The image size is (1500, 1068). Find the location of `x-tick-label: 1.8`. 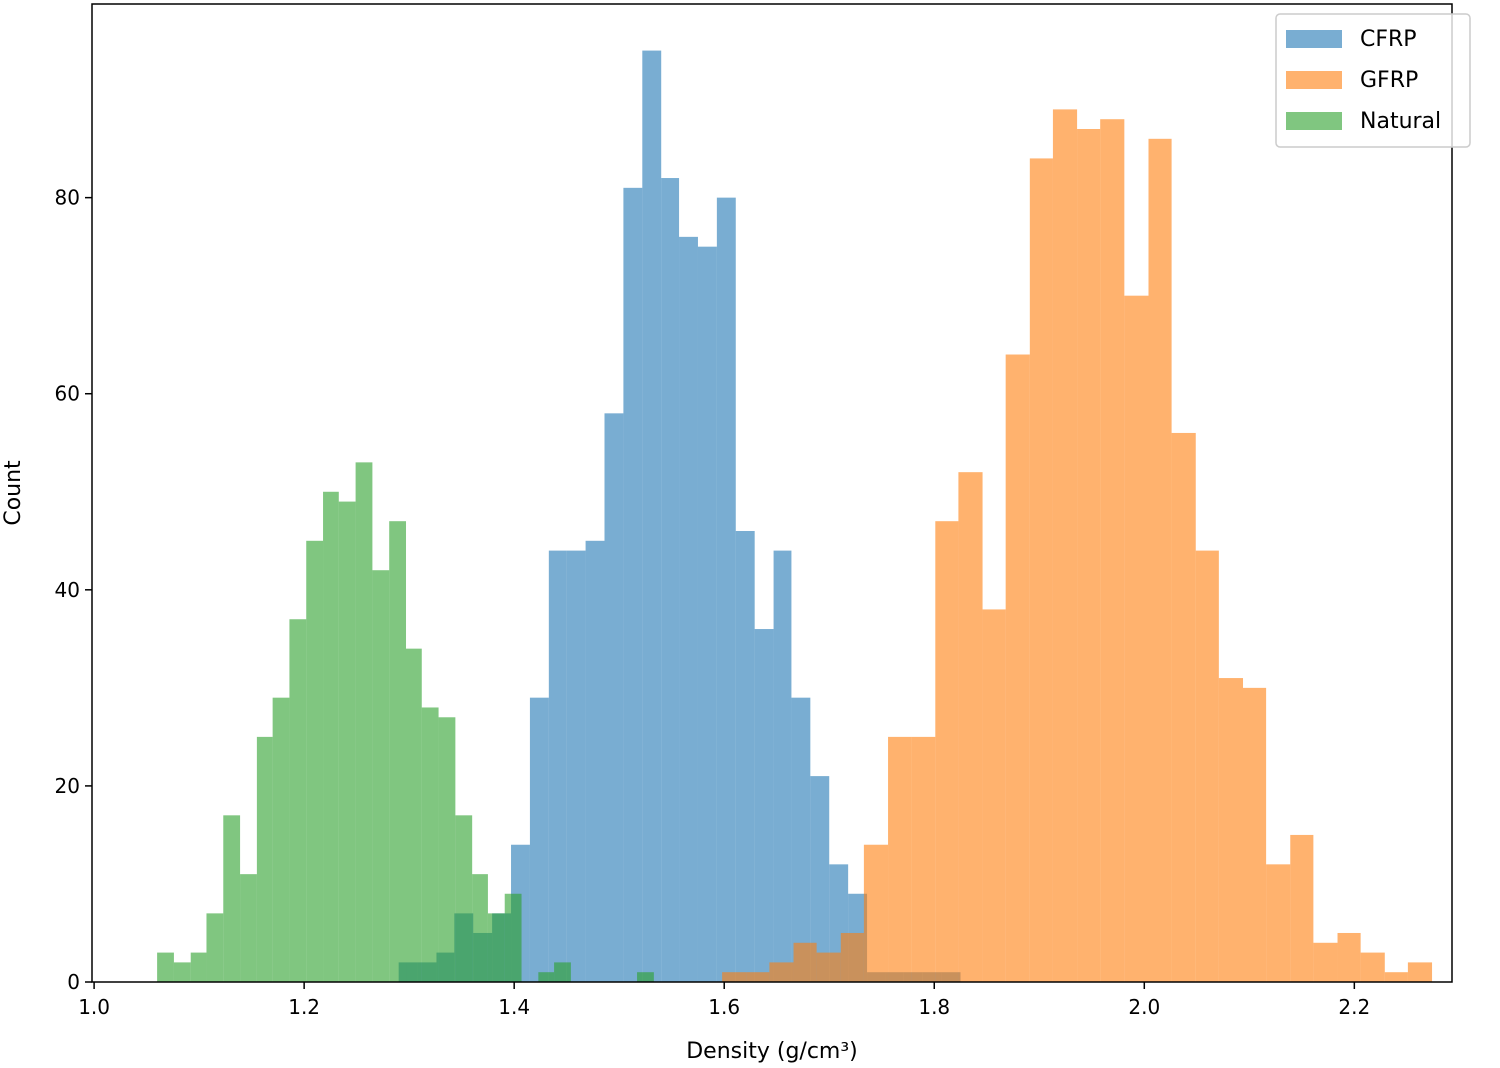

x-tick-label: 1.8 is located at coordinates (934, 1007).